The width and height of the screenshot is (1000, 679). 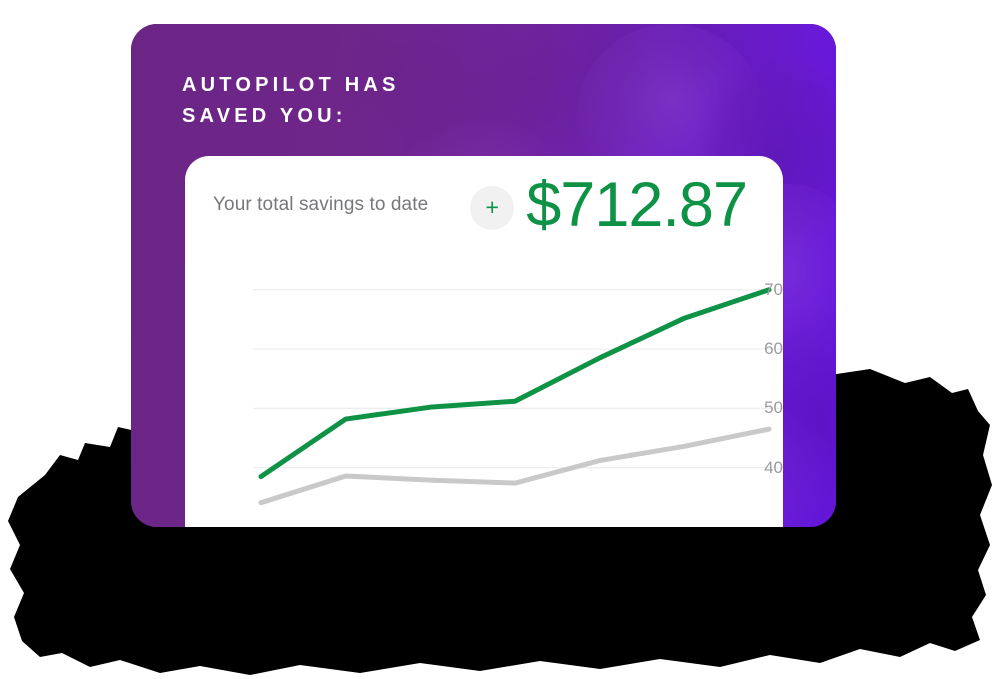 What do you see at coordinates (773, 467) in the screenshot?
I see `y-axis-tick: 40` at bounding box center [773, 467].